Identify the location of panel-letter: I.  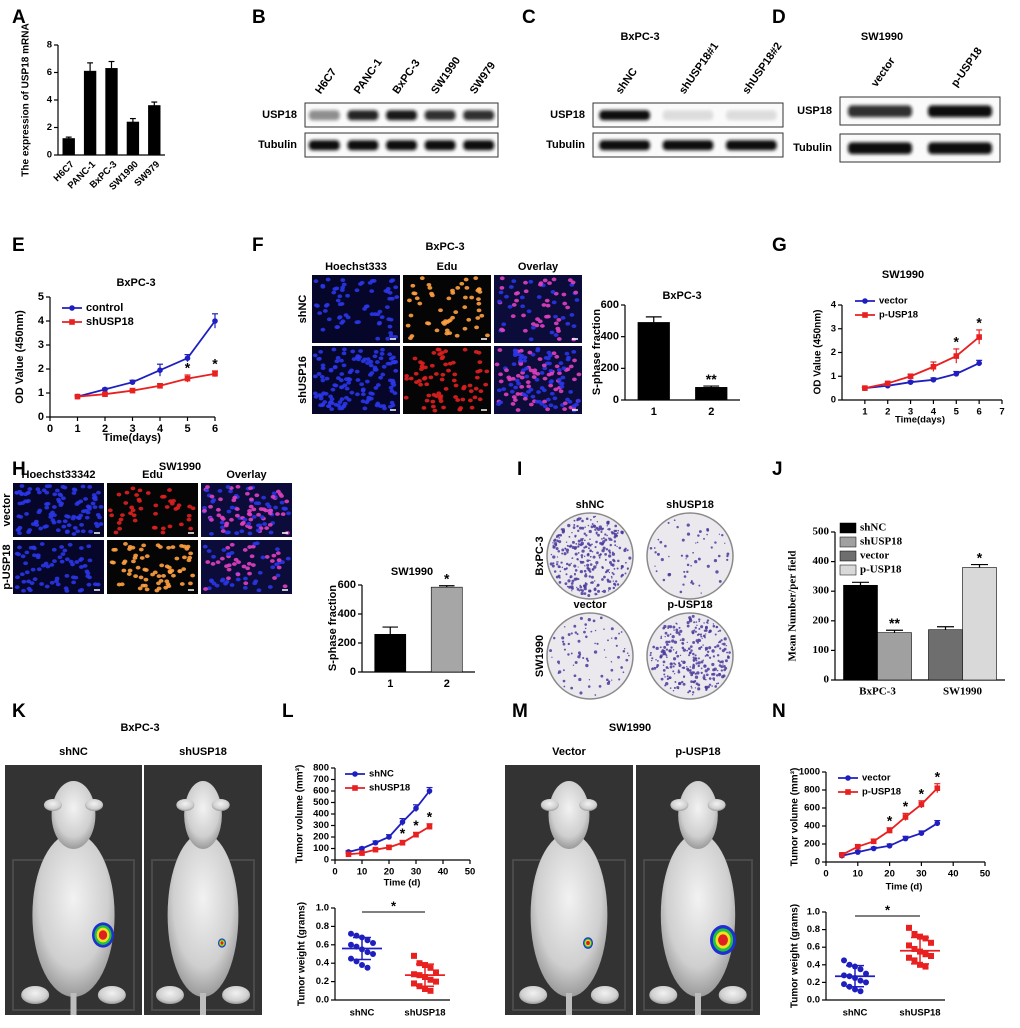
(519, 469).